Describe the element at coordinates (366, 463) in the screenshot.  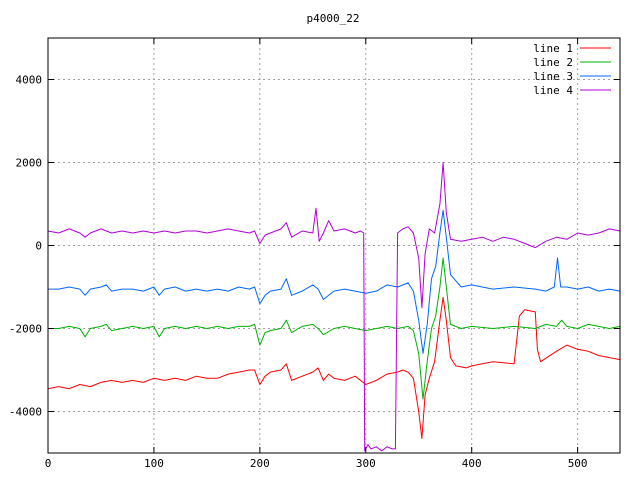
I see `x-tick-label: 300` at that location.